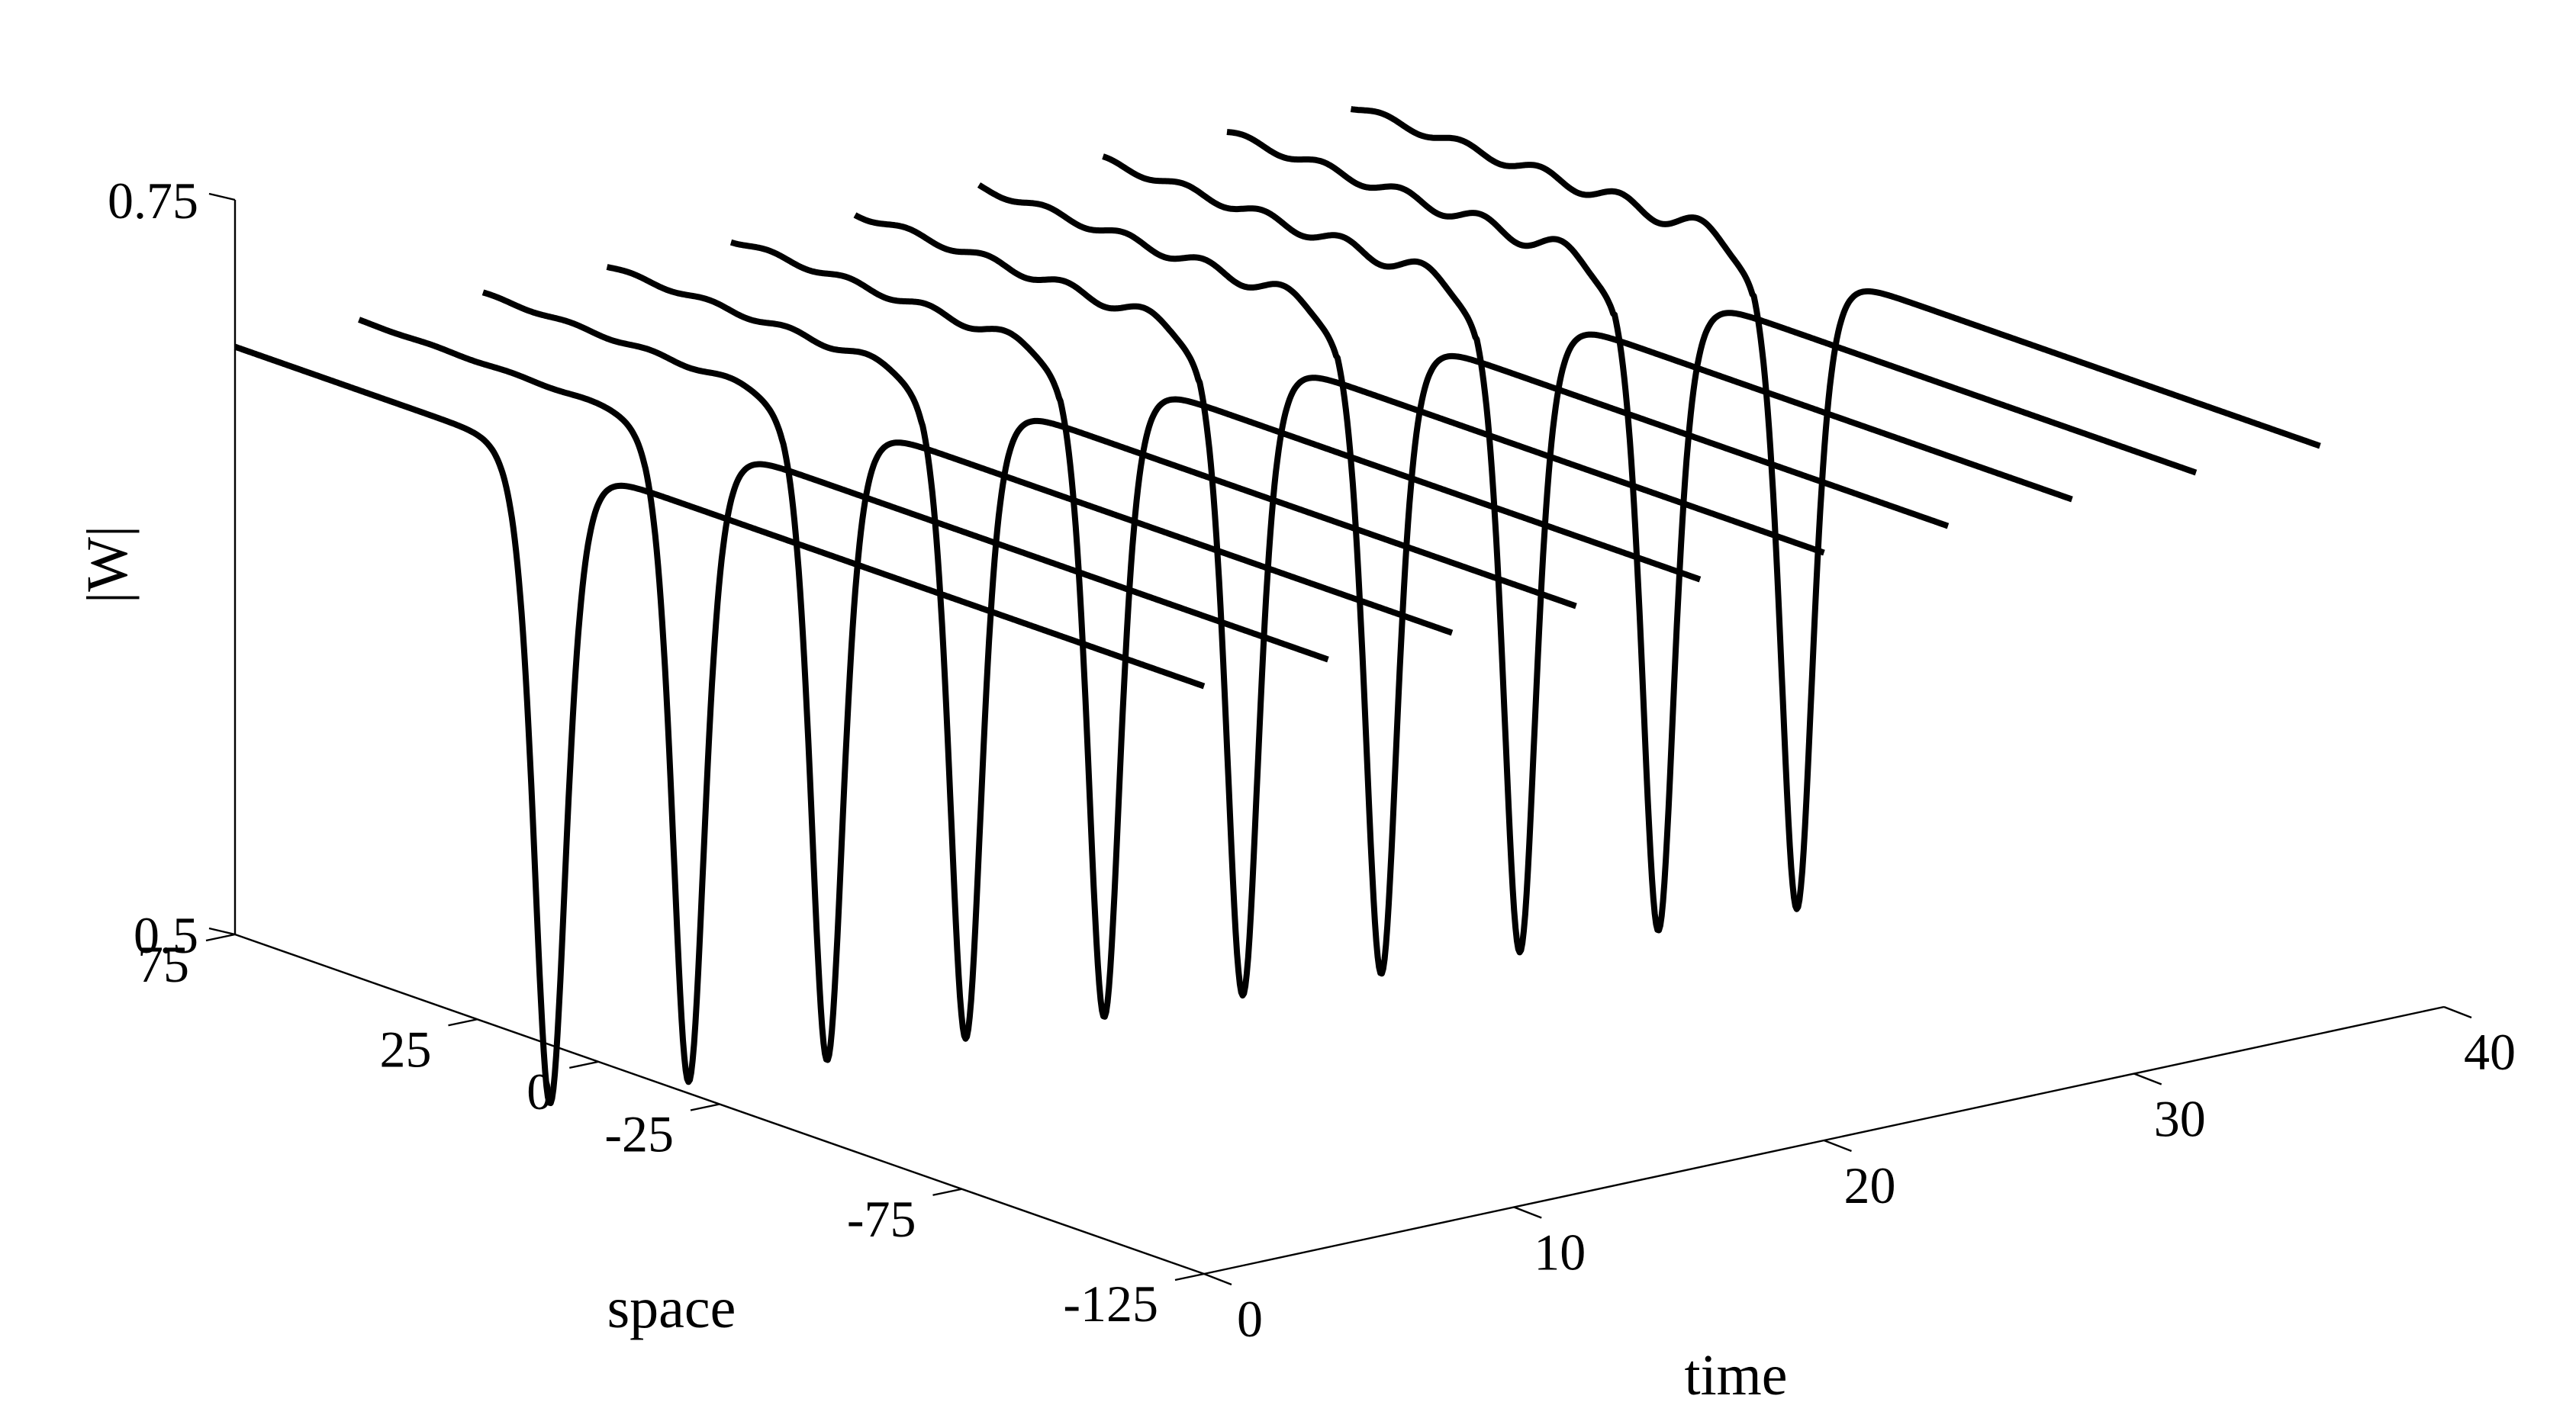 The image size is (2576, 1415). Describe the element at coordinates (881, 1219) in the screenshot. I see `space-tick-label: -75` at that location.